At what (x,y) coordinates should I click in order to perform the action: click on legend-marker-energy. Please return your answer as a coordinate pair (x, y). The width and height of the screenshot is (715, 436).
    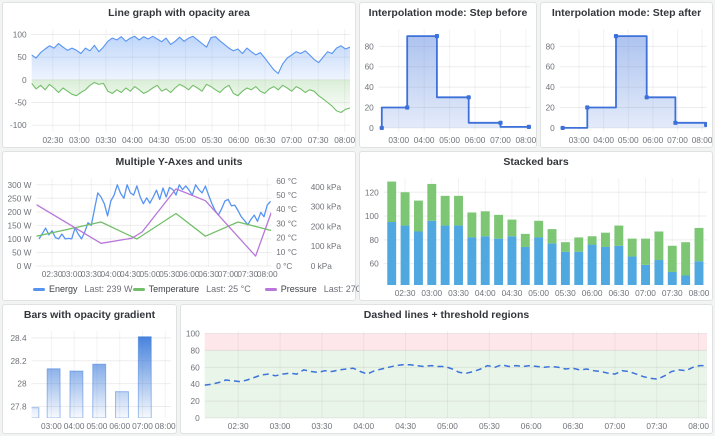
    Looking at the image, I should click on (39, 289).